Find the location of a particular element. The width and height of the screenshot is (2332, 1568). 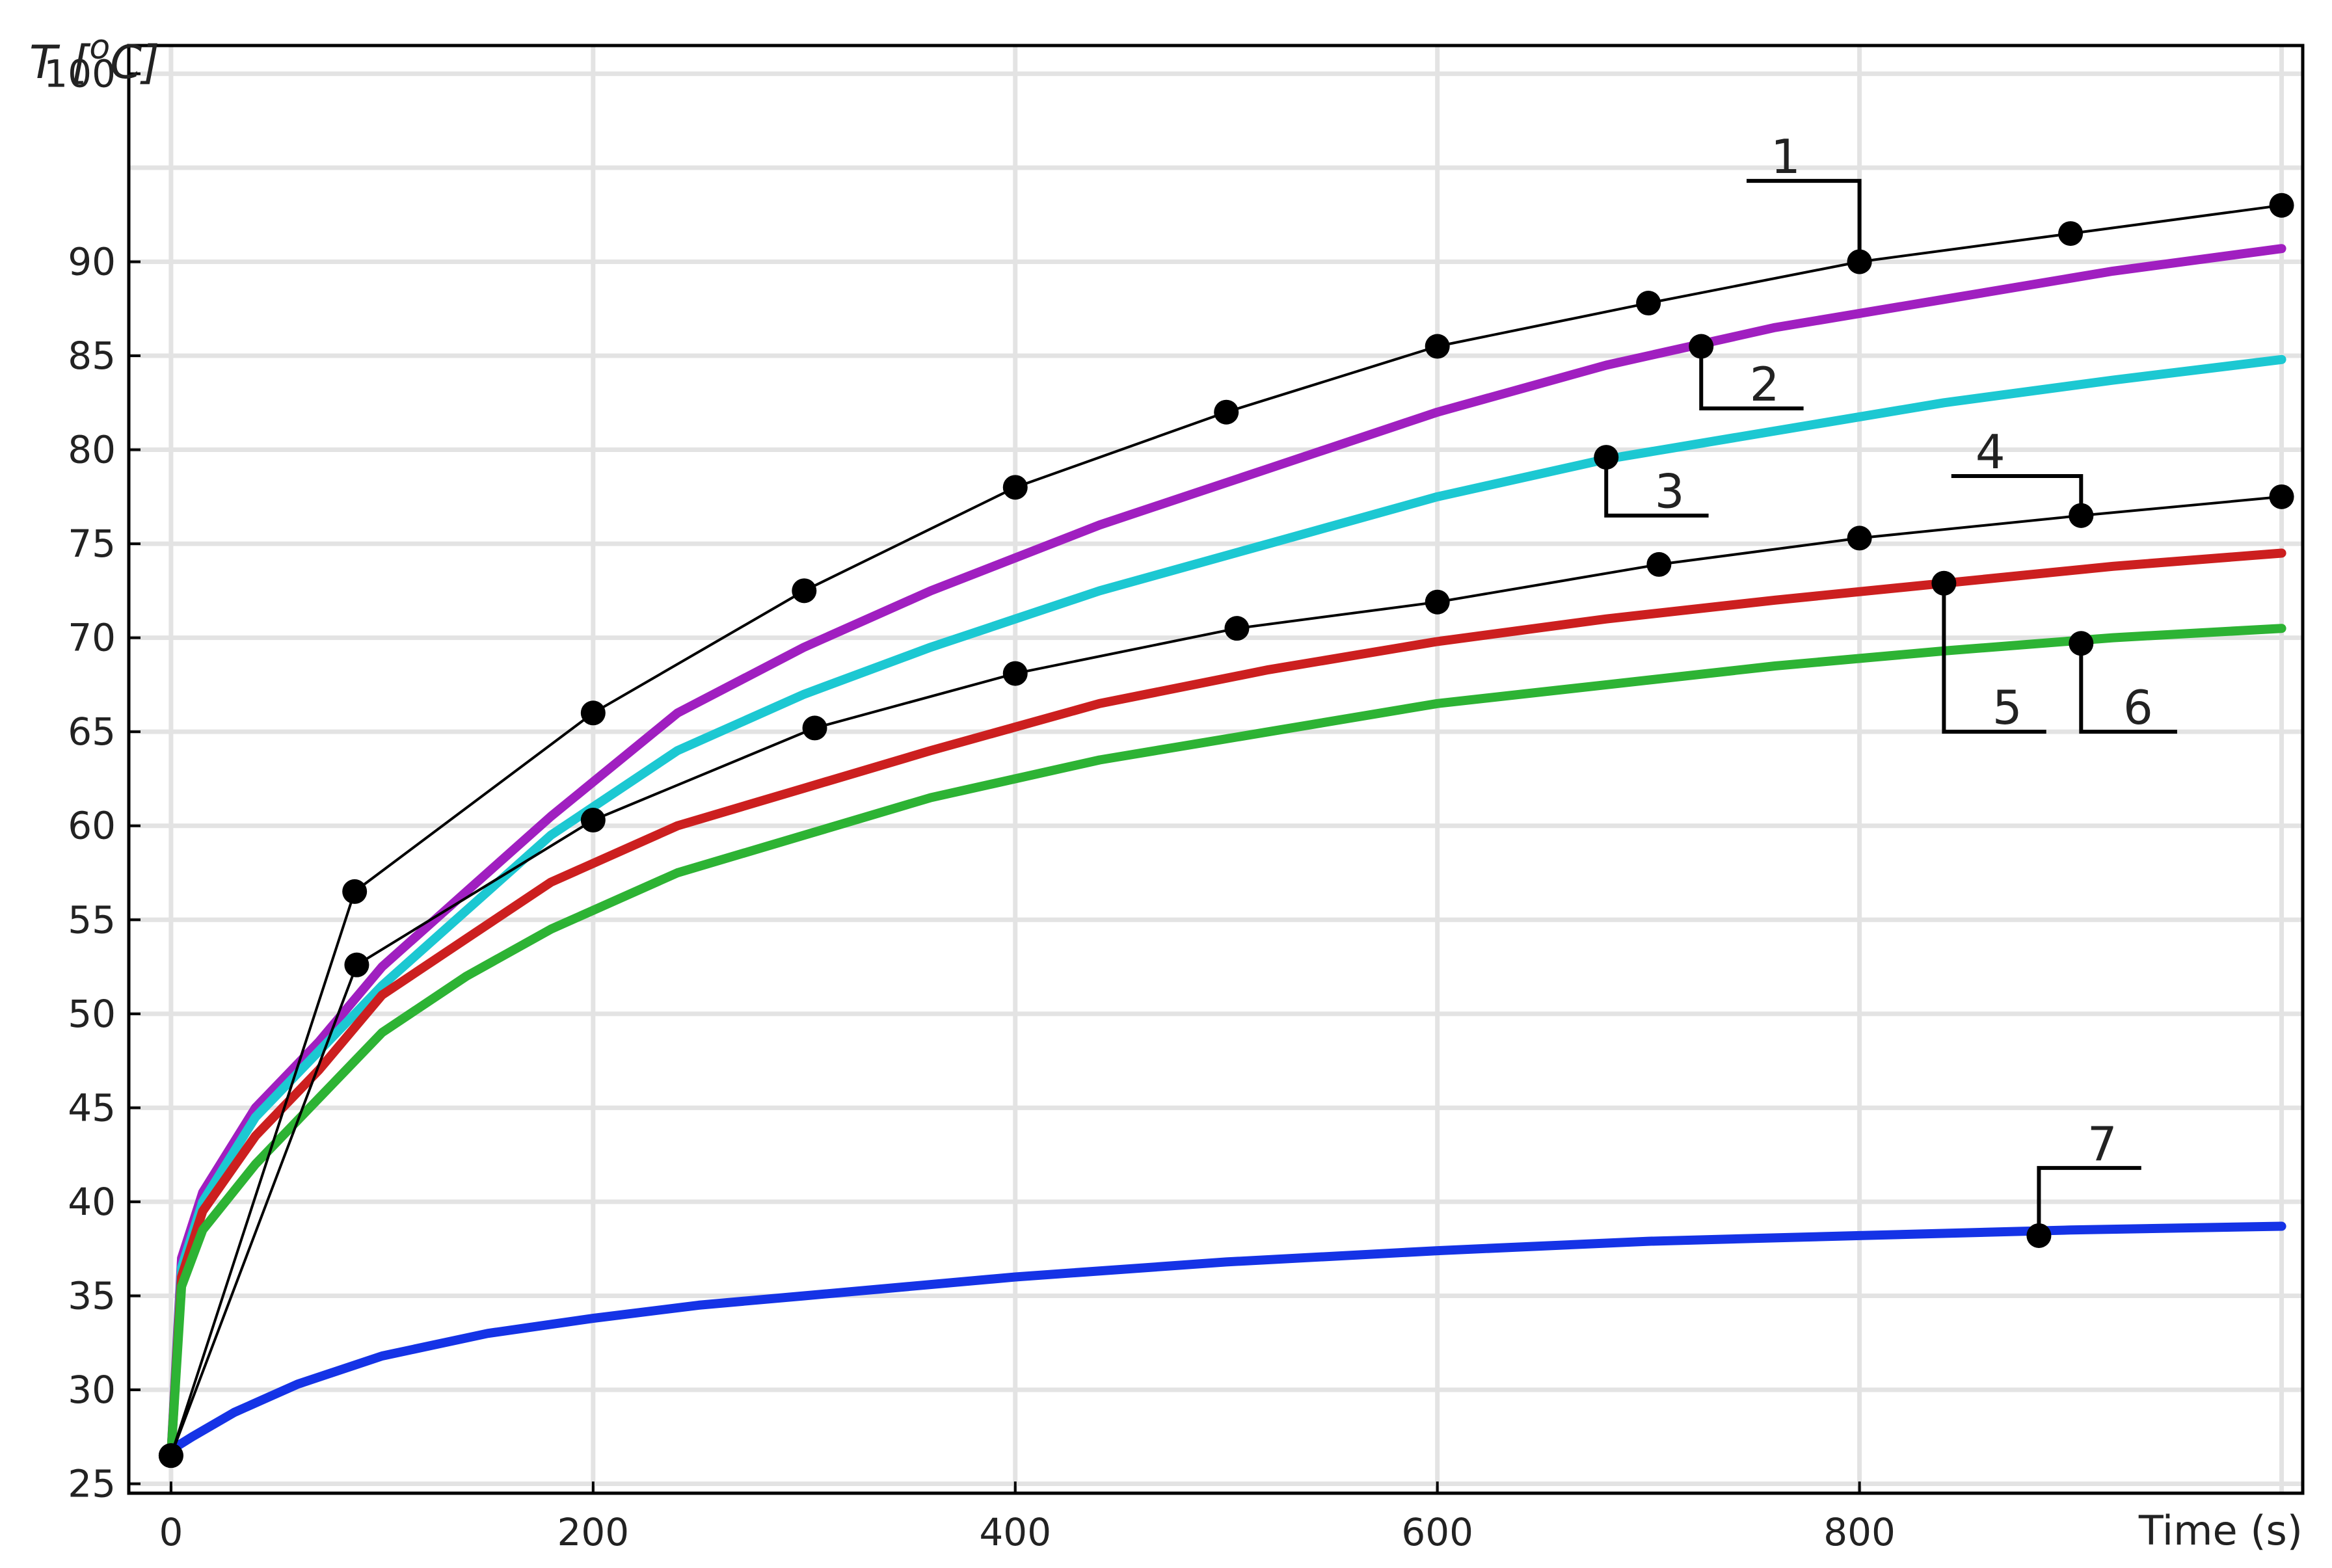

callout-label: 5 is located at coordinates (2007, 707).